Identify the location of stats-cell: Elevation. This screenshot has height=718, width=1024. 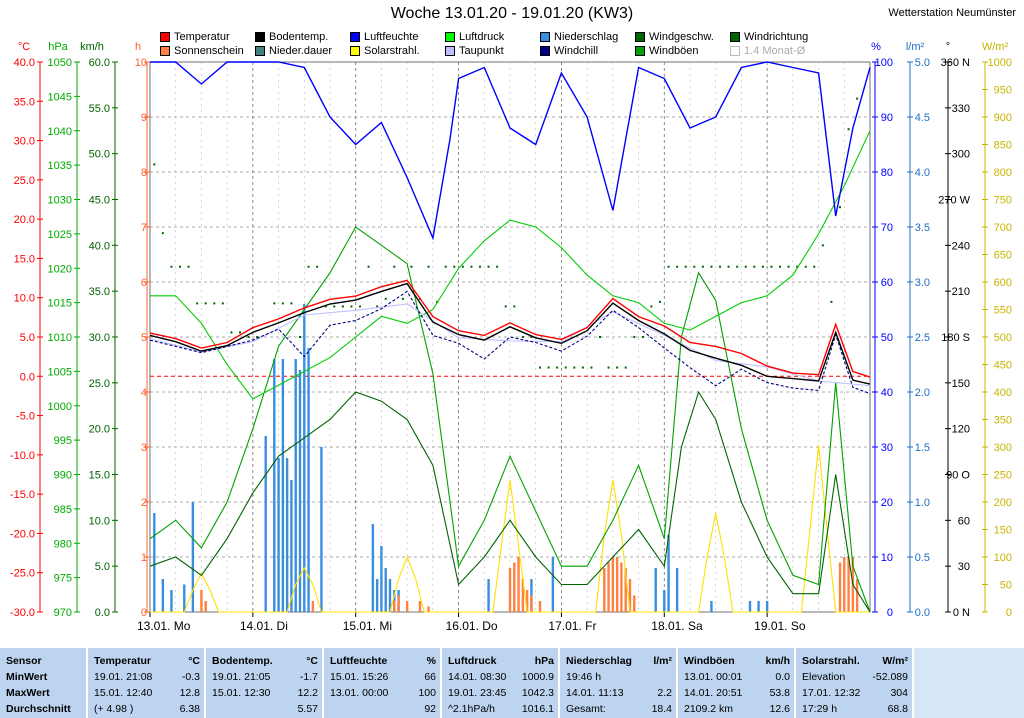
(824, 677).